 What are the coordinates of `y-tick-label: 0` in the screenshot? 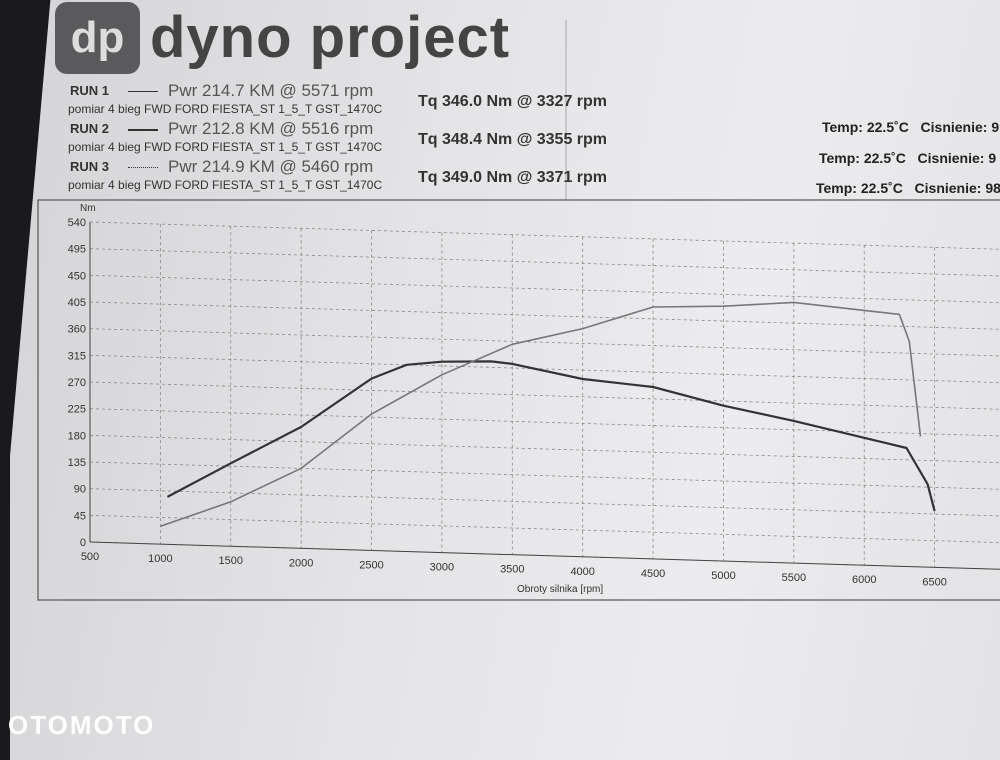 It's located at (83, 543).